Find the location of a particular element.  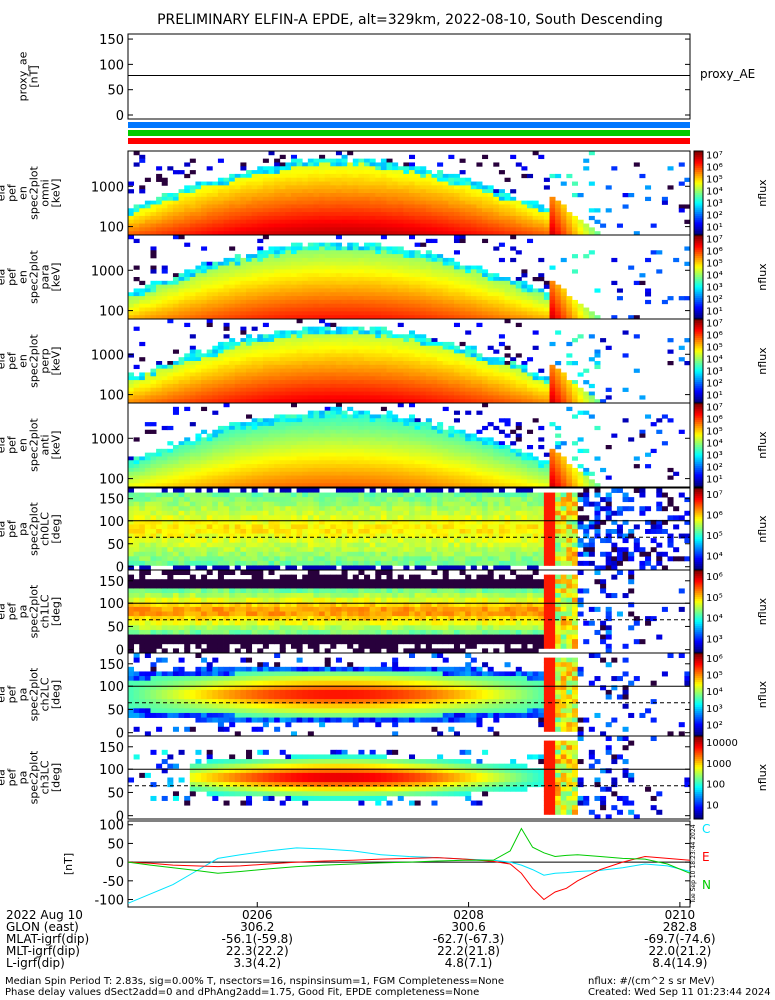

omni-colorbar-cell is located at coordinates (698, 194).